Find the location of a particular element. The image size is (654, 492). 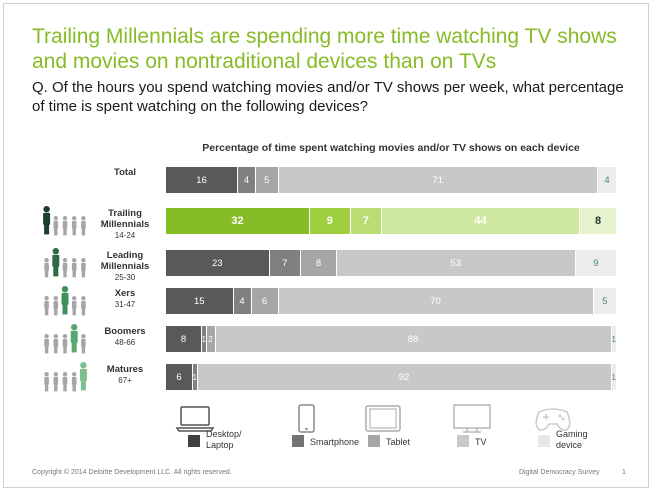

category-label: Trailing Millennials 14-24 is located at coordinates (125, 224).